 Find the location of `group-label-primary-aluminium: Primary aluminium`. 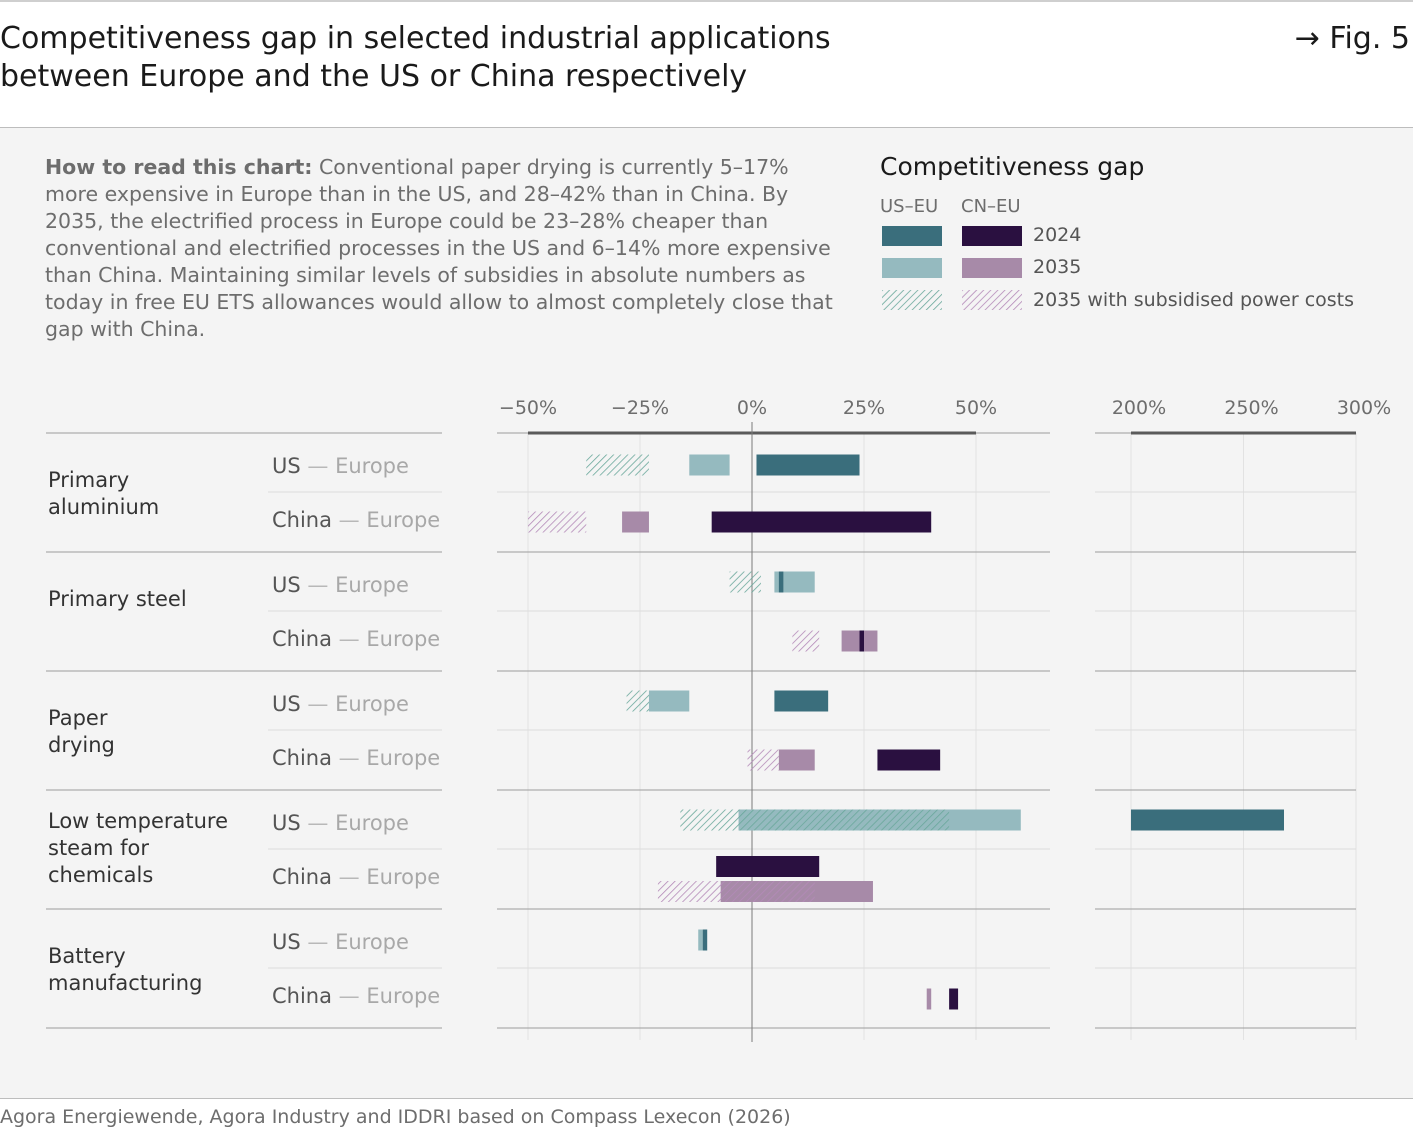

group-label-primary-aluminium: Primary aluminium is located at coordinates (123, 494).